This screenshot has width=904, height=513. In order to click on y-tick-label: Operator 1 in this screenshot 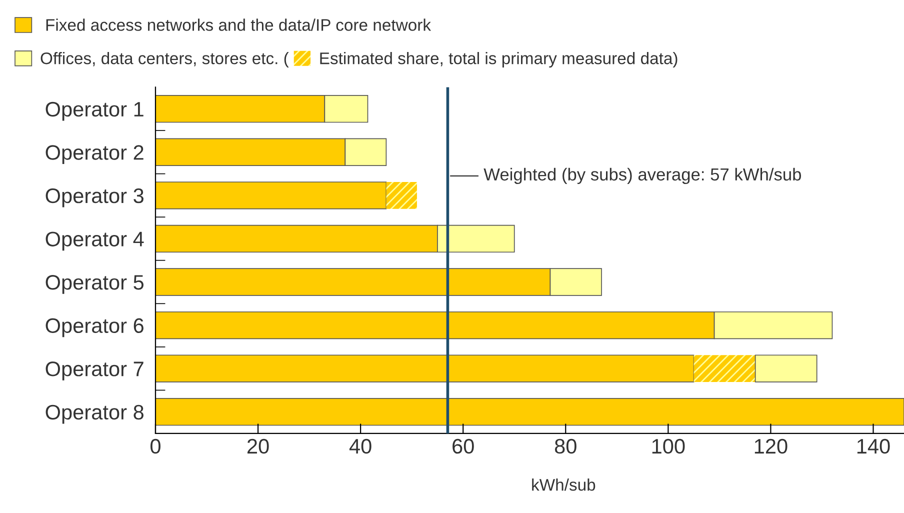, I will do `click(95, 111)`.